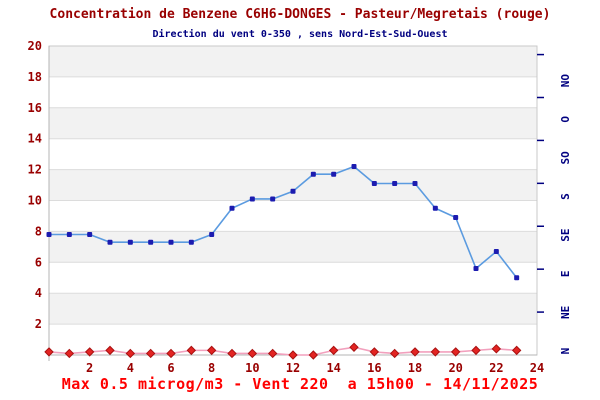 This screenshot has height=400, width=600. Describe the element at coordinates (565, 158) in the screenshot. I see `wind-direction-label: SO` at that location.